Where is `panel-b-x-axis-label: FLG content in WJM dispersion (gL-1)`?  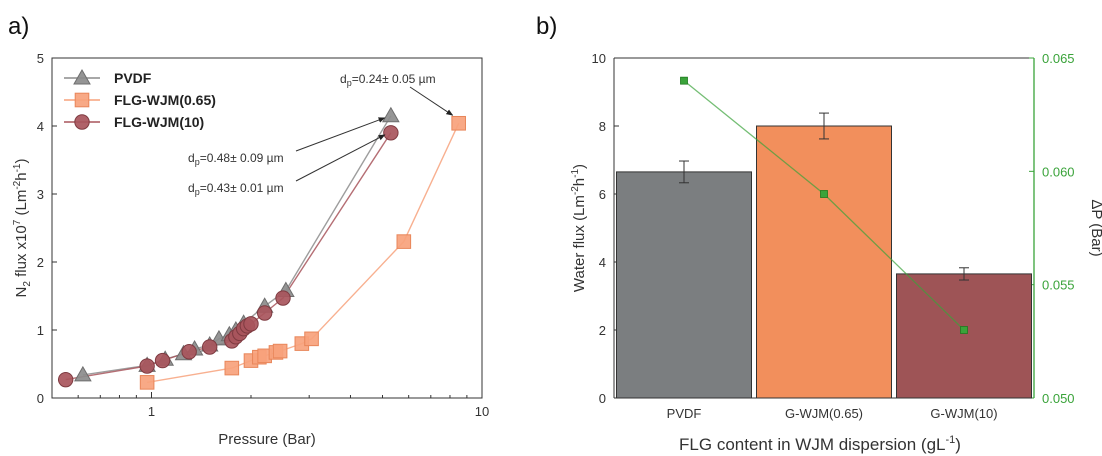
panel-b-x-axis-label: FLG content in WJM dispersion (gL-1) is located at coordinates (820, 444).